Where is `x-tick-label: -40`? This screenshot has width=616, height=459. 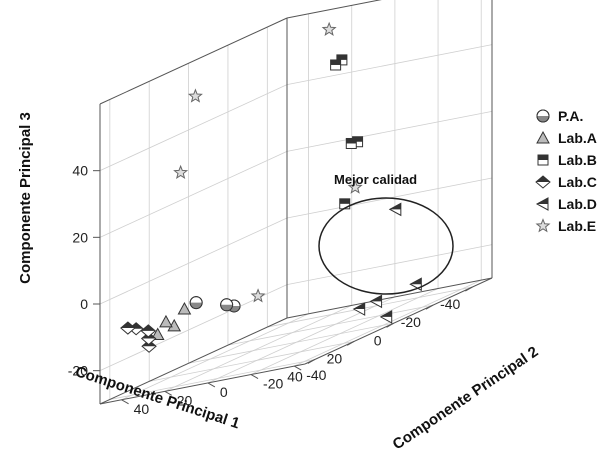
x-tick-label: -40 is located at coordinates (450, 304).